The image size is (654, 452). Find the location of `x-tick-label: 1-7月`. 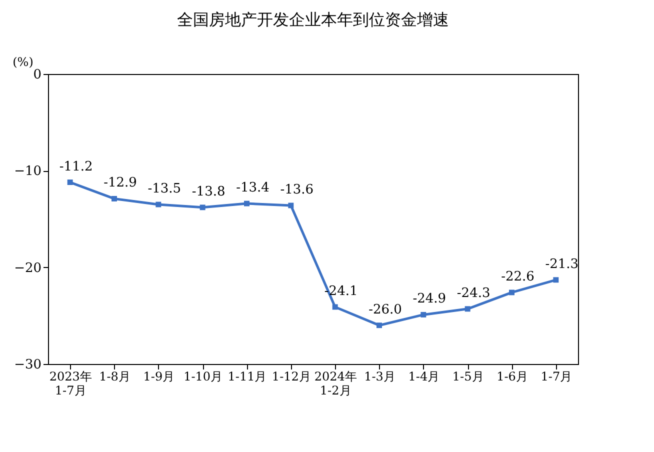

x-tick-label: 1-7月 is located at coordinates (556, 377).